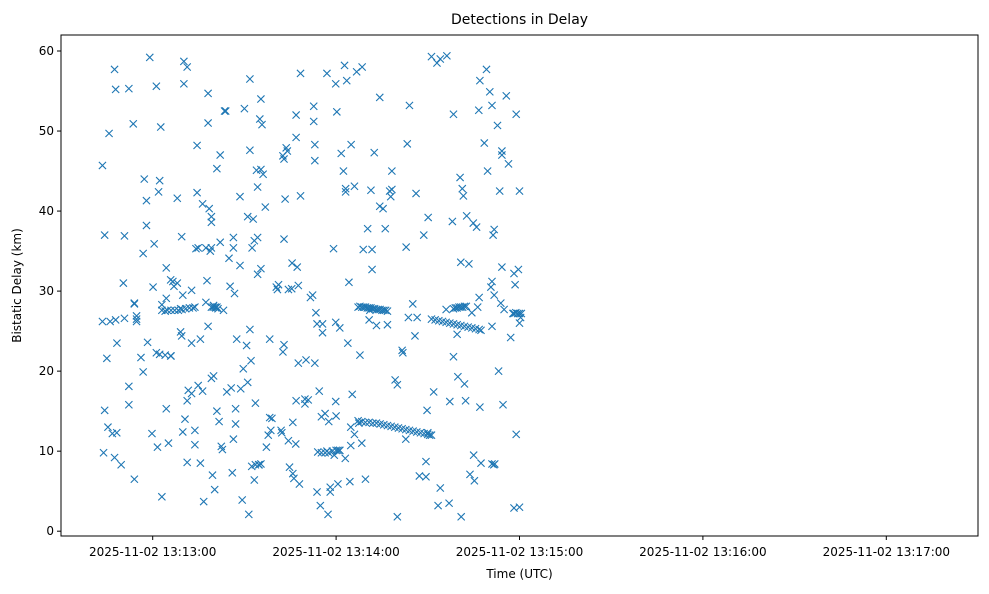 Image resolution: width=989 pixels, height=594 pixels. What do you see at coordinates (518, 574) in the screenshot?
I see `x-axis-label: Time (UTC)` at bounding box center [518, 574].